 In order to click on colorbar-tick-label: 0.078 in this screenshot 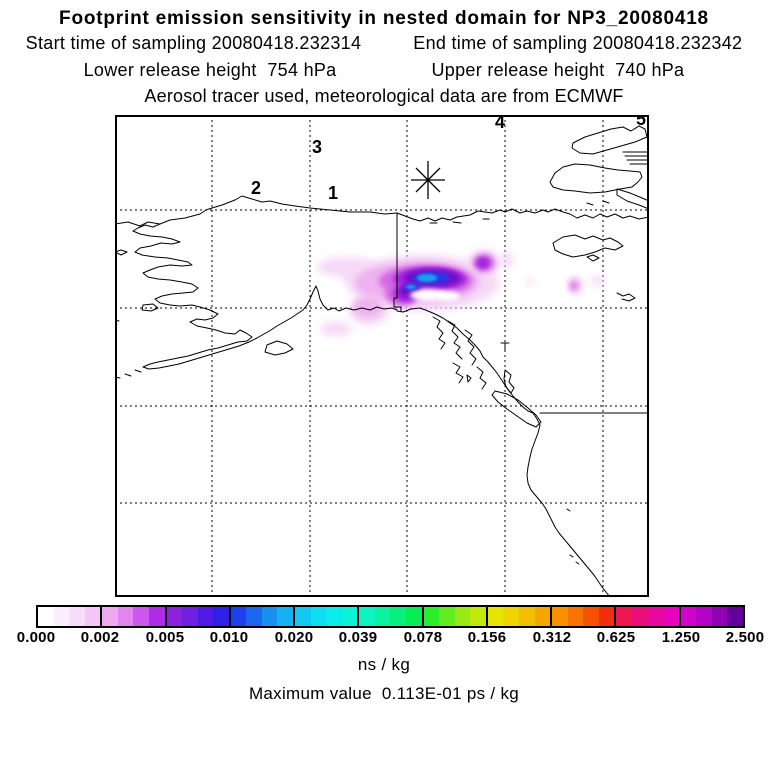, I will do `click(423, 637)`.